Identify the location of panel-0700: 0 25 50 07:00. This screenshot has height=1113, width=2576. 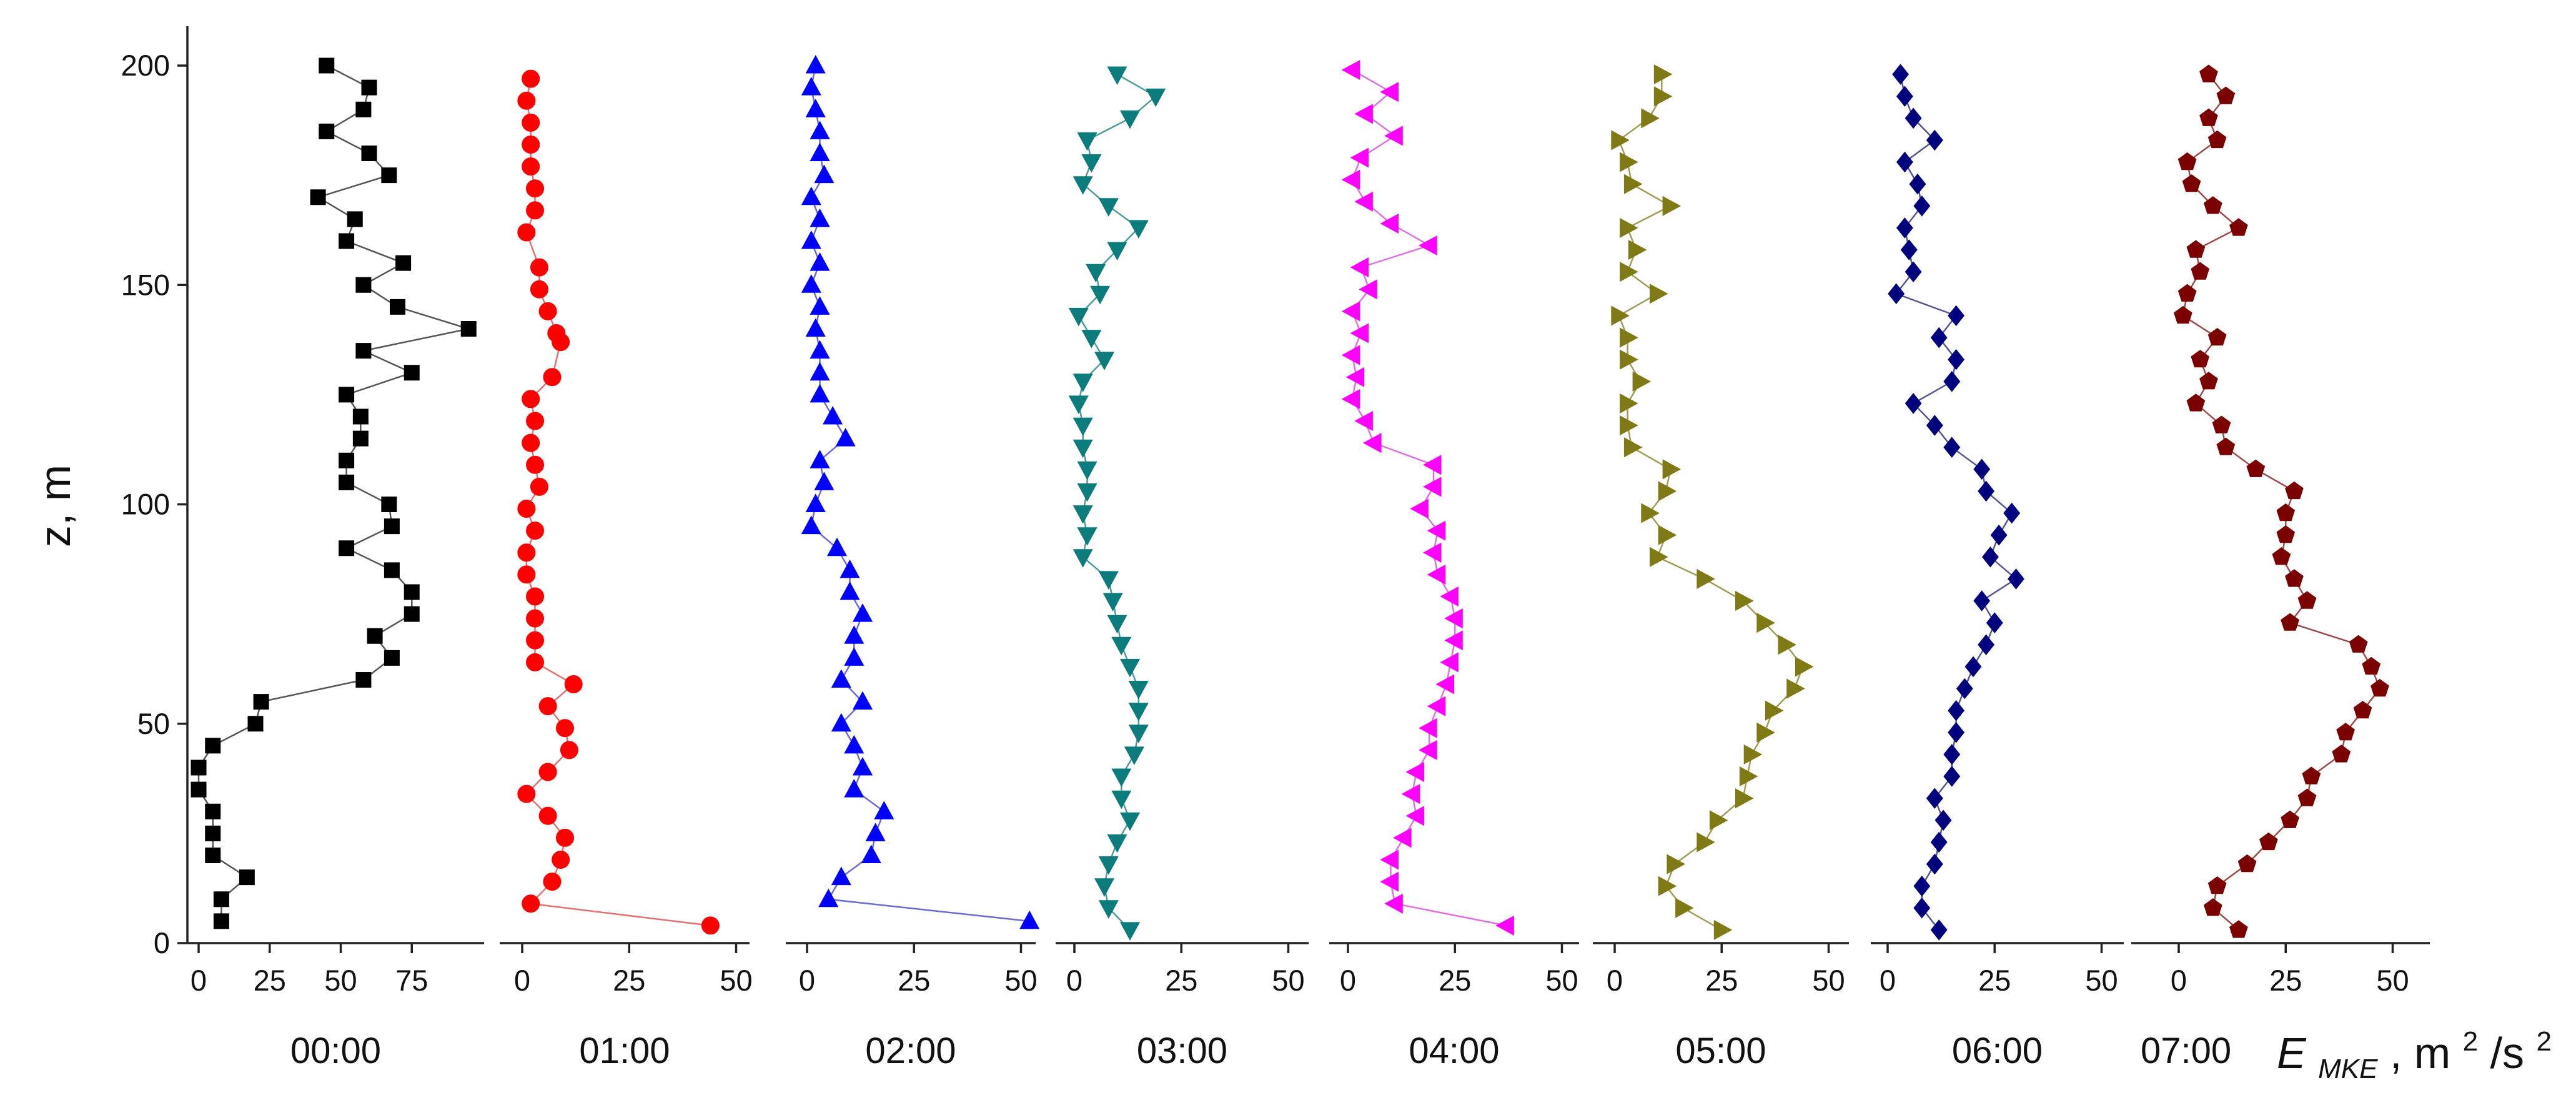
(2280, 567).